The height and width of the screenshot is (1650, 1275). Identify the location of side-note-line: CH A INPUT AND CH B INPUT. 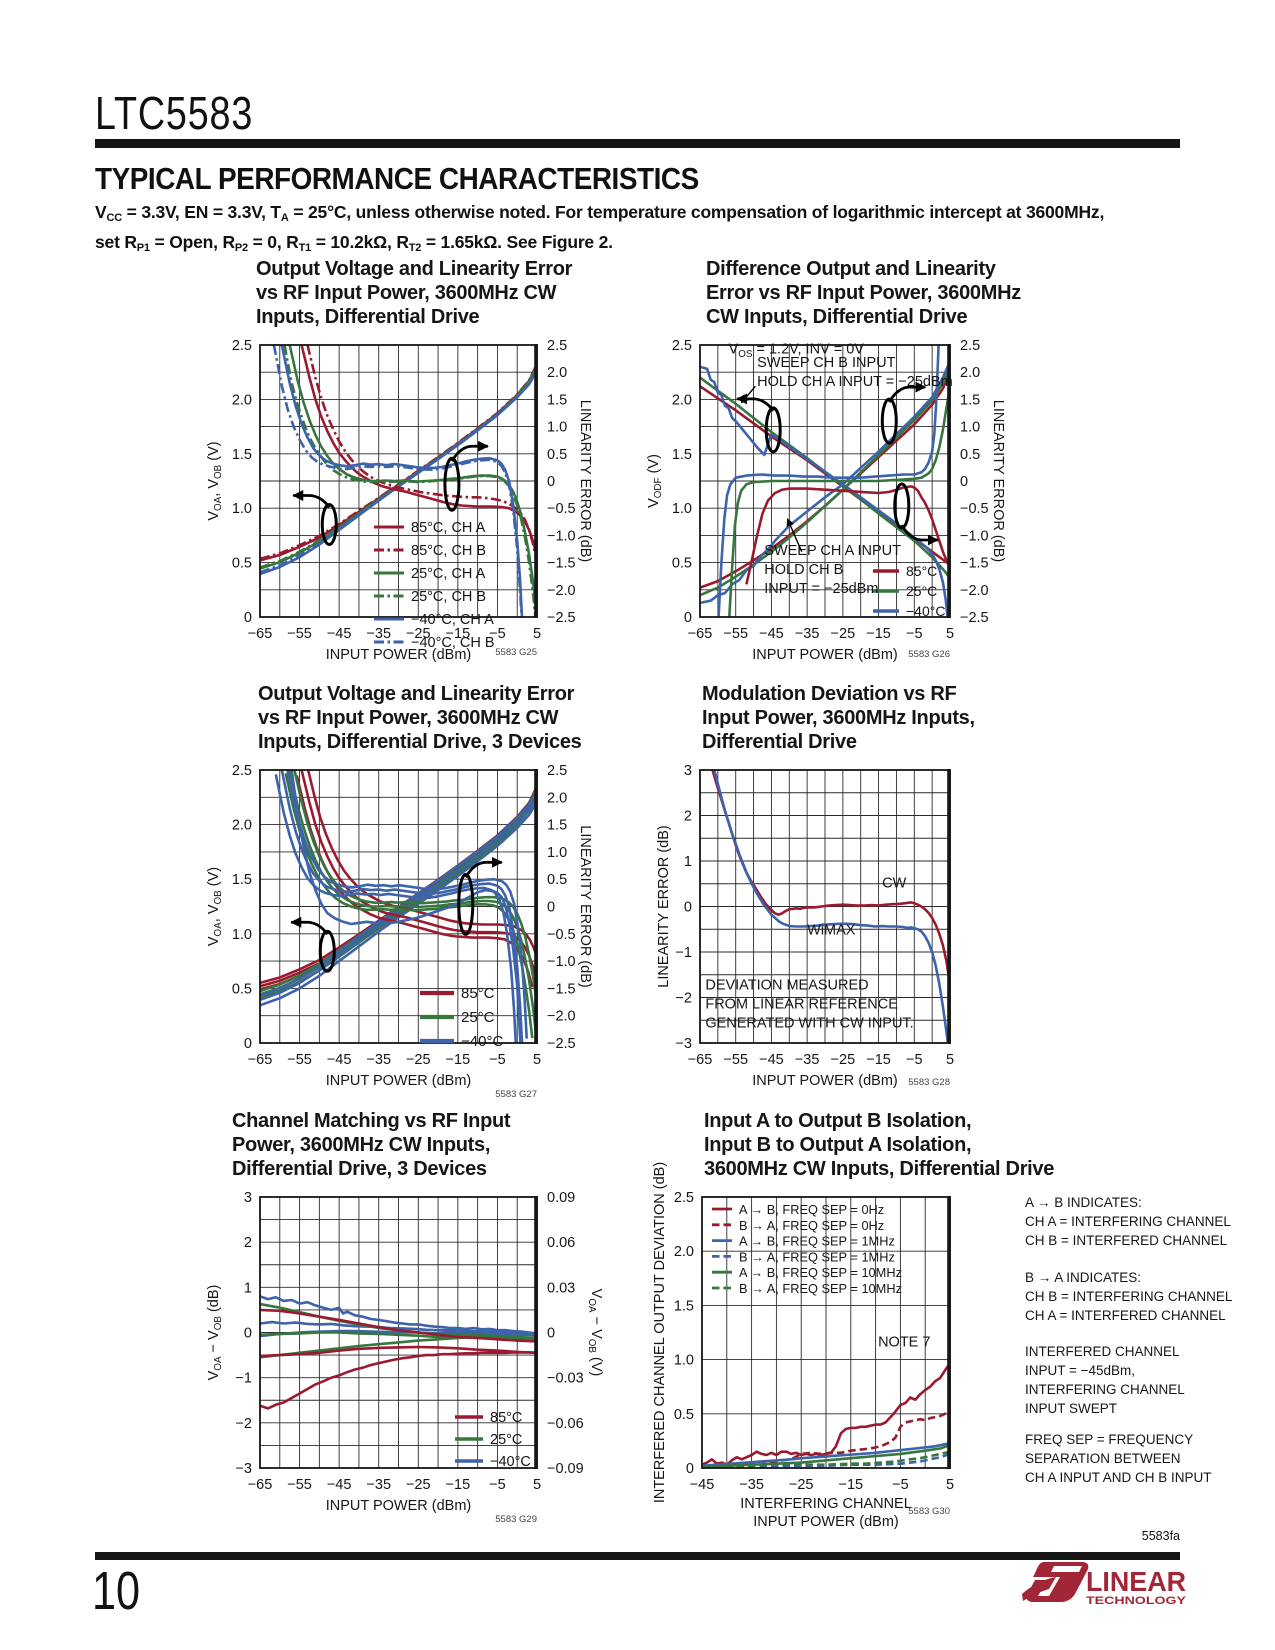
(1118, 1477).